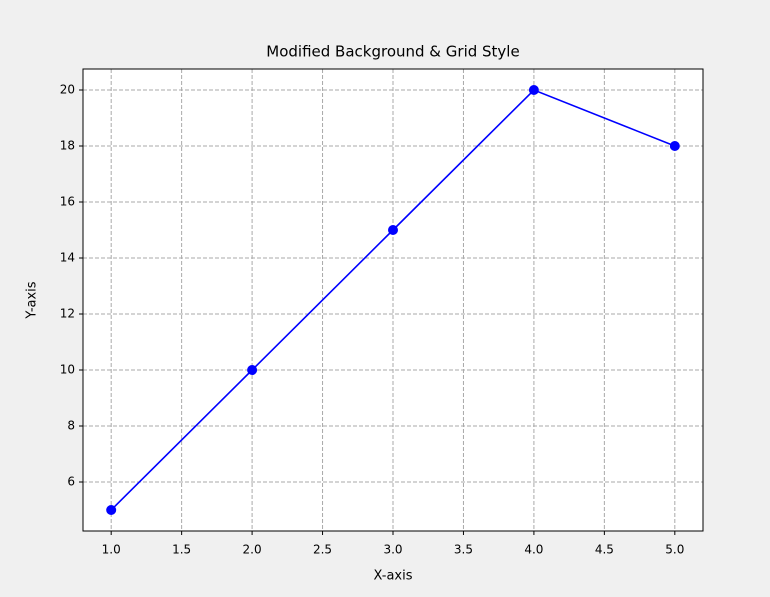  Describe the element at coordinates (67, 90) in the screenshot. I see `y-tick-label: 20` at that location.